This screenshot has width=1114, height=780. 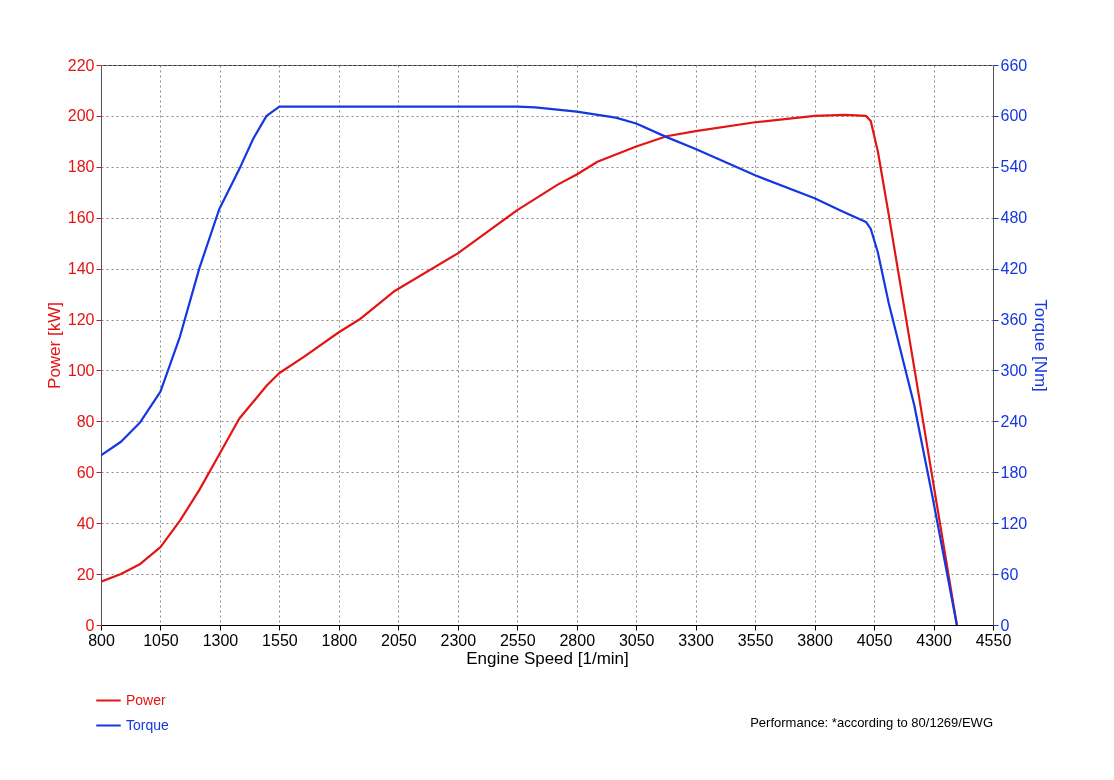 What do you see at coordinates (1014, 421) in the screenshot?
I see `y2-tick-label: 240` at bounding box center [1014, 421].